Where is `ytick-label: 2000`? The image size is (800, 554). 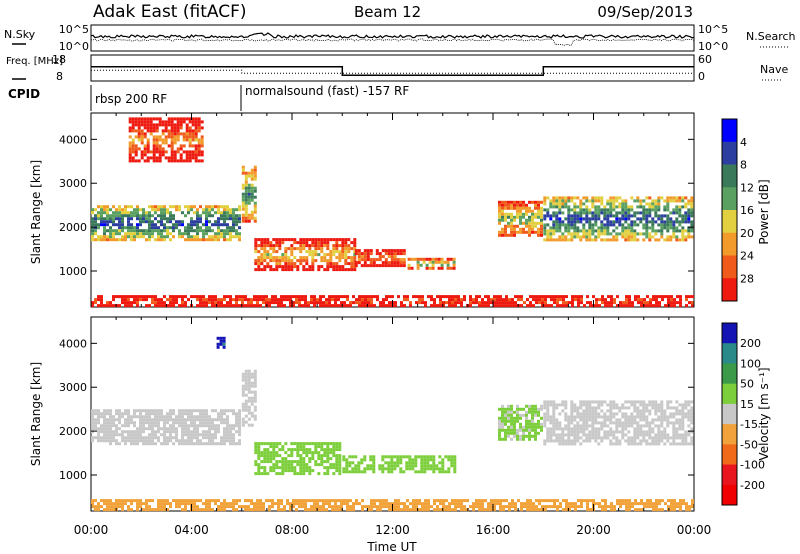
ytick-label: 2000 is located at coordinates (73, 227).